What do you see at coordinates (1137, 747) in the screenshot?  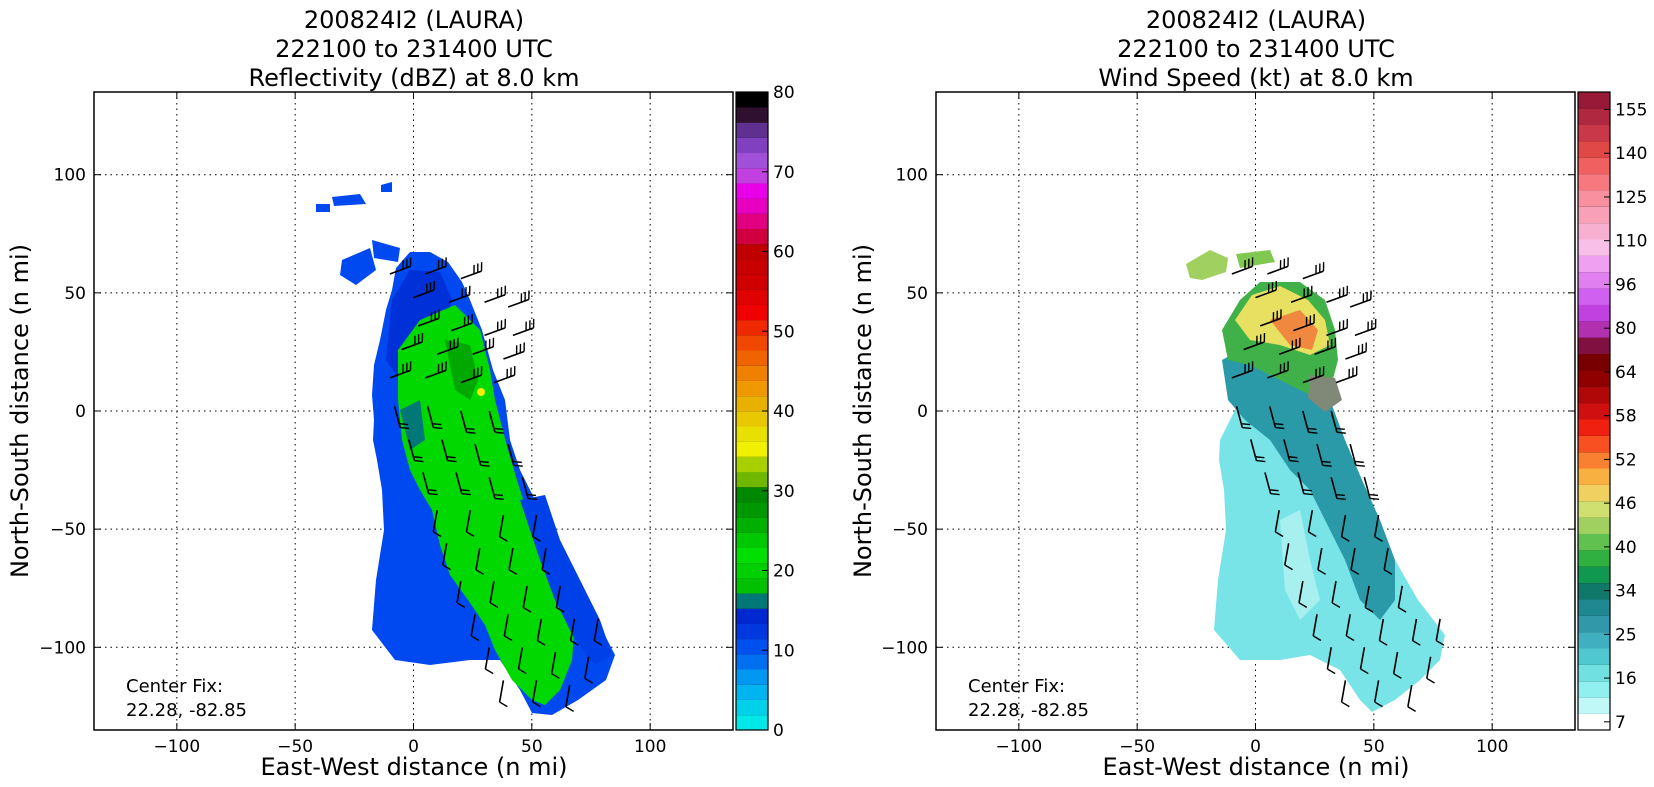 I see `x-tick-label: −50` at bounding box center [1137, 747].